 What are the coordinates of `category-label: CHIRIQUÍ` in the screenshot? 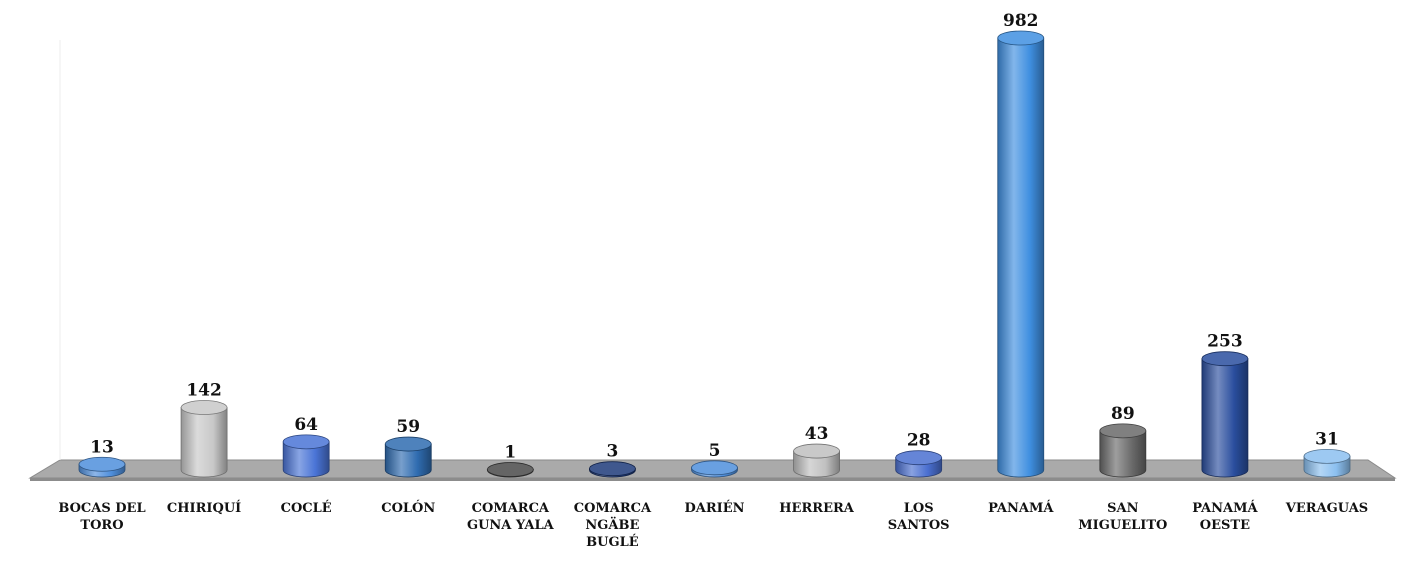 It's located at (204, 508).